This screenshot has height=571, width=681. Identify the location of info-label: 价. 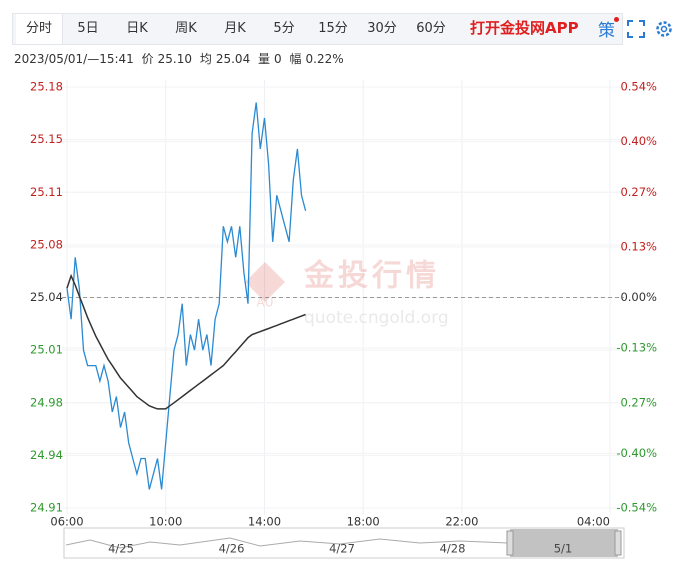
(147, 59).